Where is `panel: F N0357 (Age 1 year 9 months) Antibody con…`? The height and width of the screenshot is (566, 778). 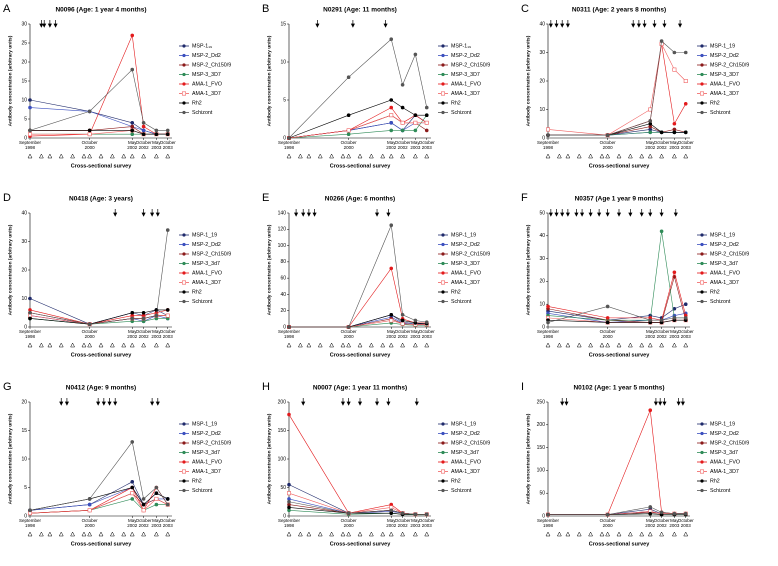 panel: F N0357 (Age 1 year 9 months) Antibody con… is located at coordinates (647, 283).